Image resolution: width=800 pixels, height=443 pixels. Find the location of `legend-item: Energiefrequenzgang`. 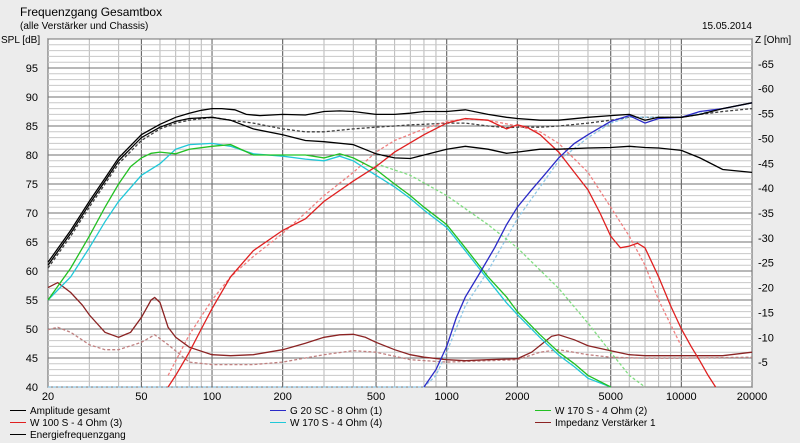

legend-item: Energiefrequenzgang is located at coordinates (68, 435).